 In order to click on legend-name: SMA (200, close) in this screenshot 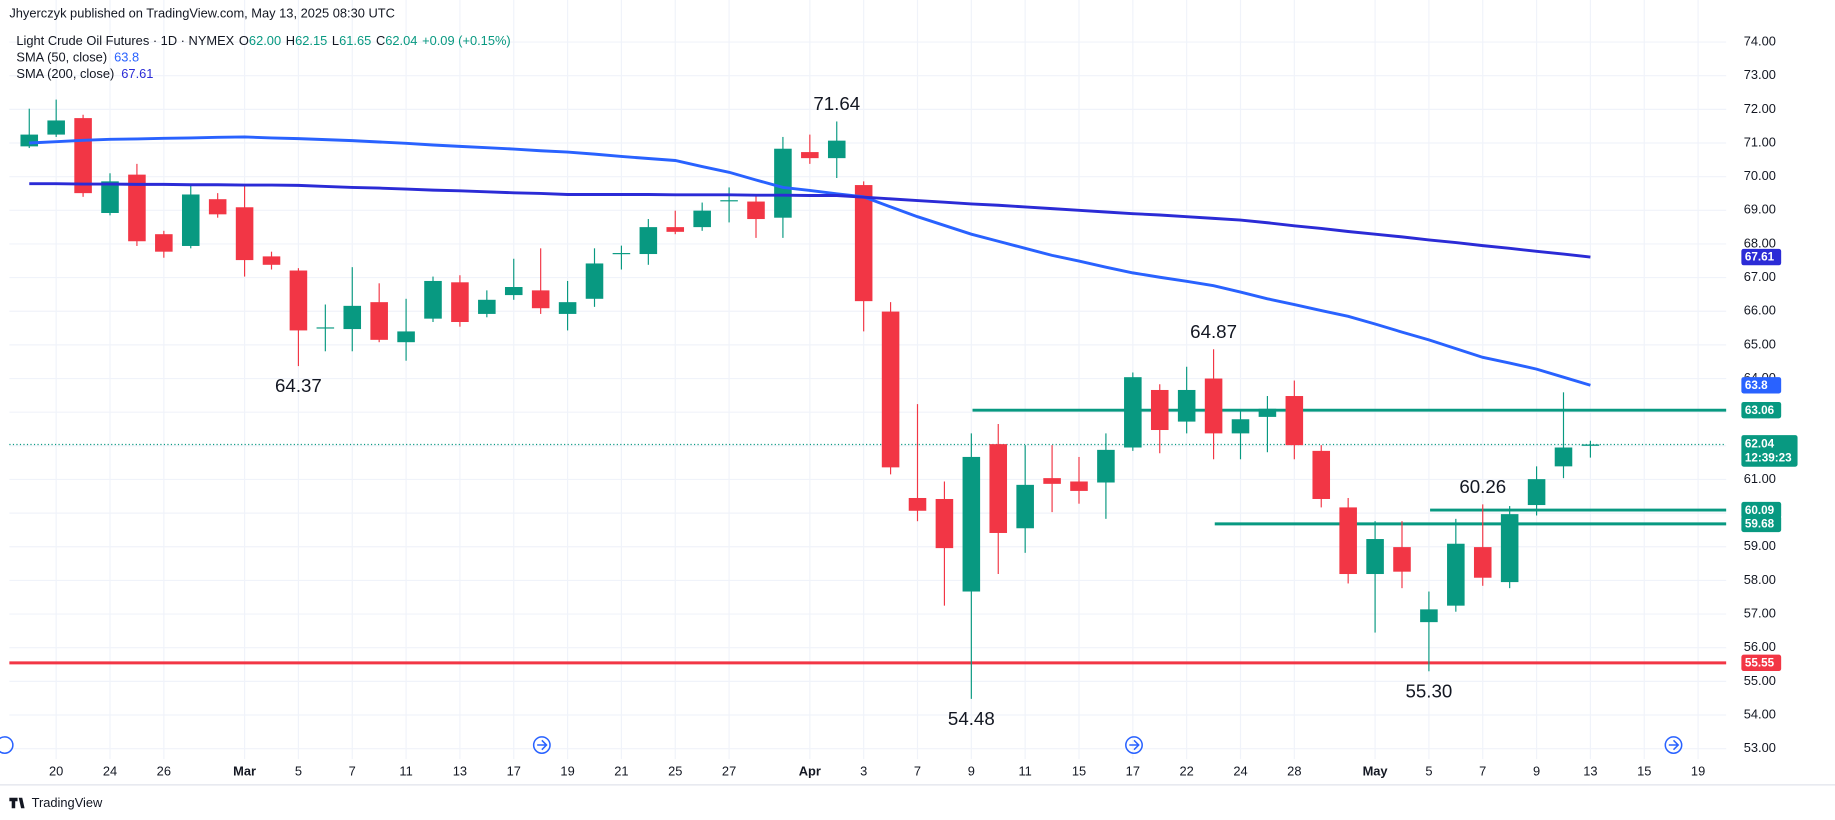, I will do `click(65, 73)`.